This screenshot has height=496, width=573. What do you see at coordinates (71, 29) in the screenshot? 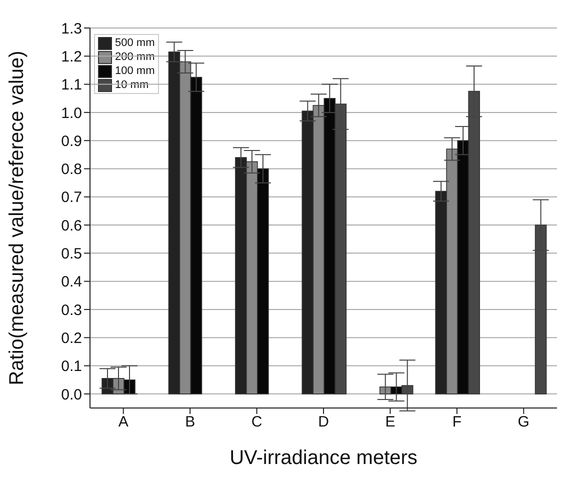
I see `y-tick-label: 1.3` at bounding box center [71, 29].